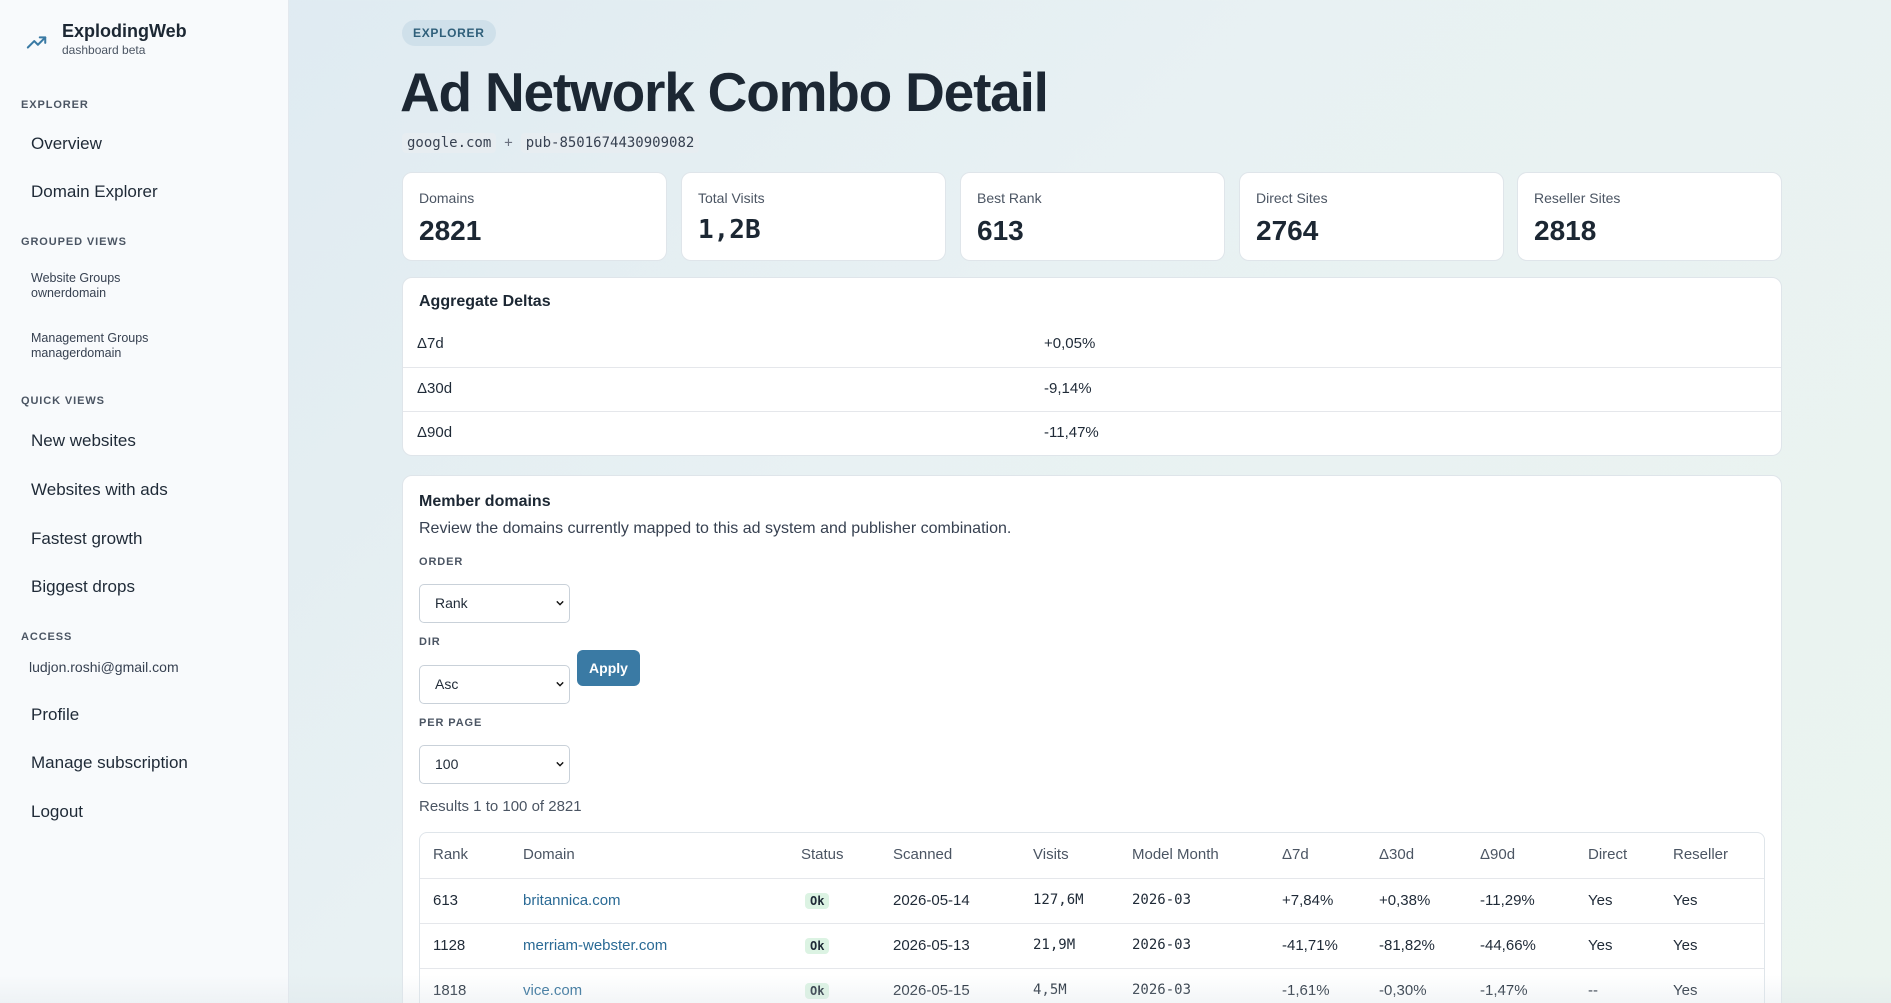 The height and width of the screenshot is (1003, 1891). What do you see at coordinates (435, 432) in the screenshot?
I see `delta-key: Δ90d` at bounding box center [435, 432].